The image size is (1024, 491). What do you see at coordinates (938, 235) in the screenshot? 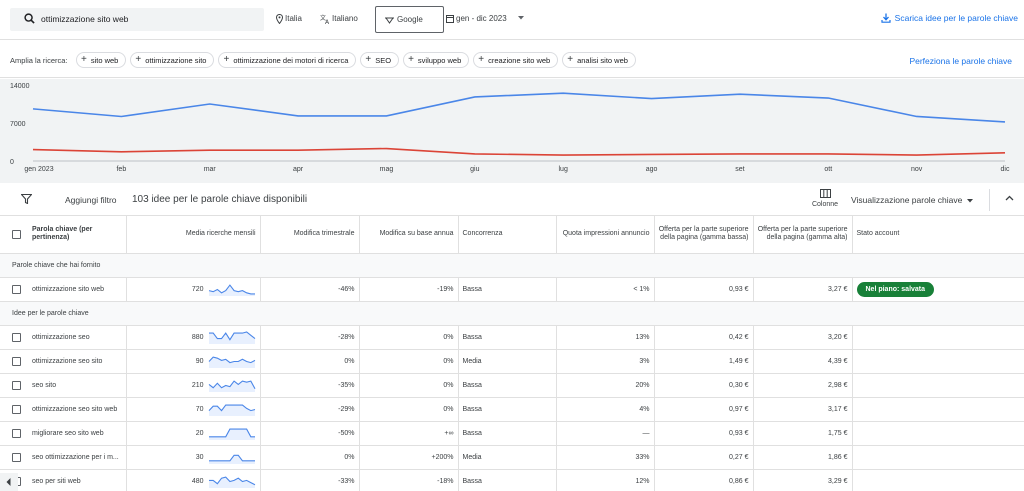
I see `account-status-header: Stato account` at bounding box center [938, 235].